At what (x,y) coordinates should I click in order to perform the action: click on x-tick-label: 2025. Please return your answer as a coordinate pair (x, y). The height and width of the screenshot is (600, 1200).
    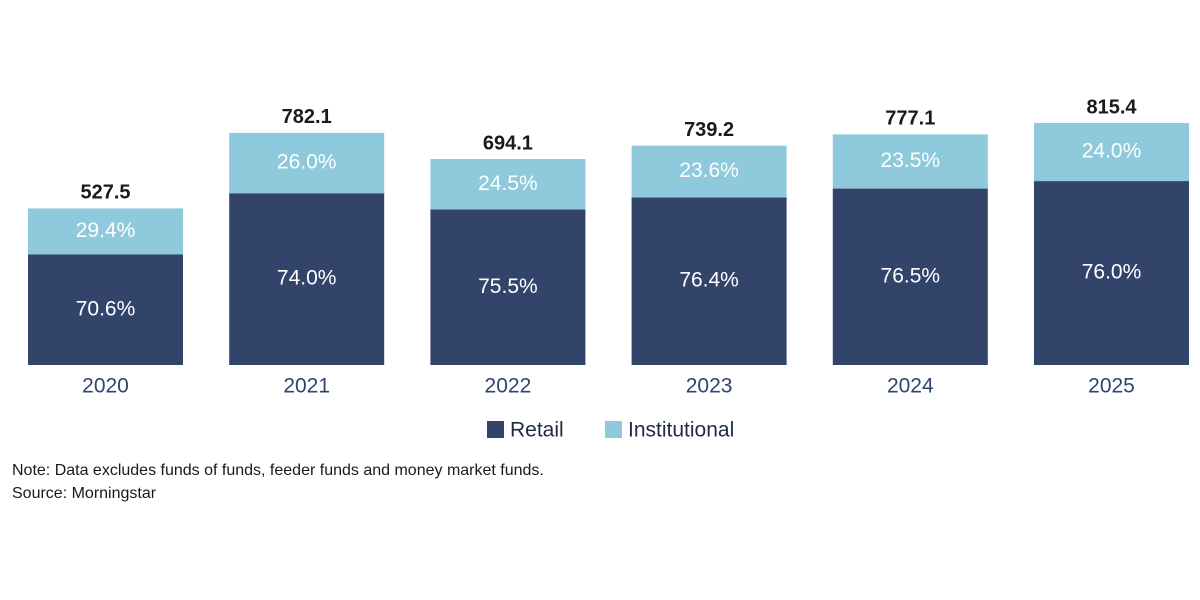
    Looking at the image, I should click on (1111, 386).